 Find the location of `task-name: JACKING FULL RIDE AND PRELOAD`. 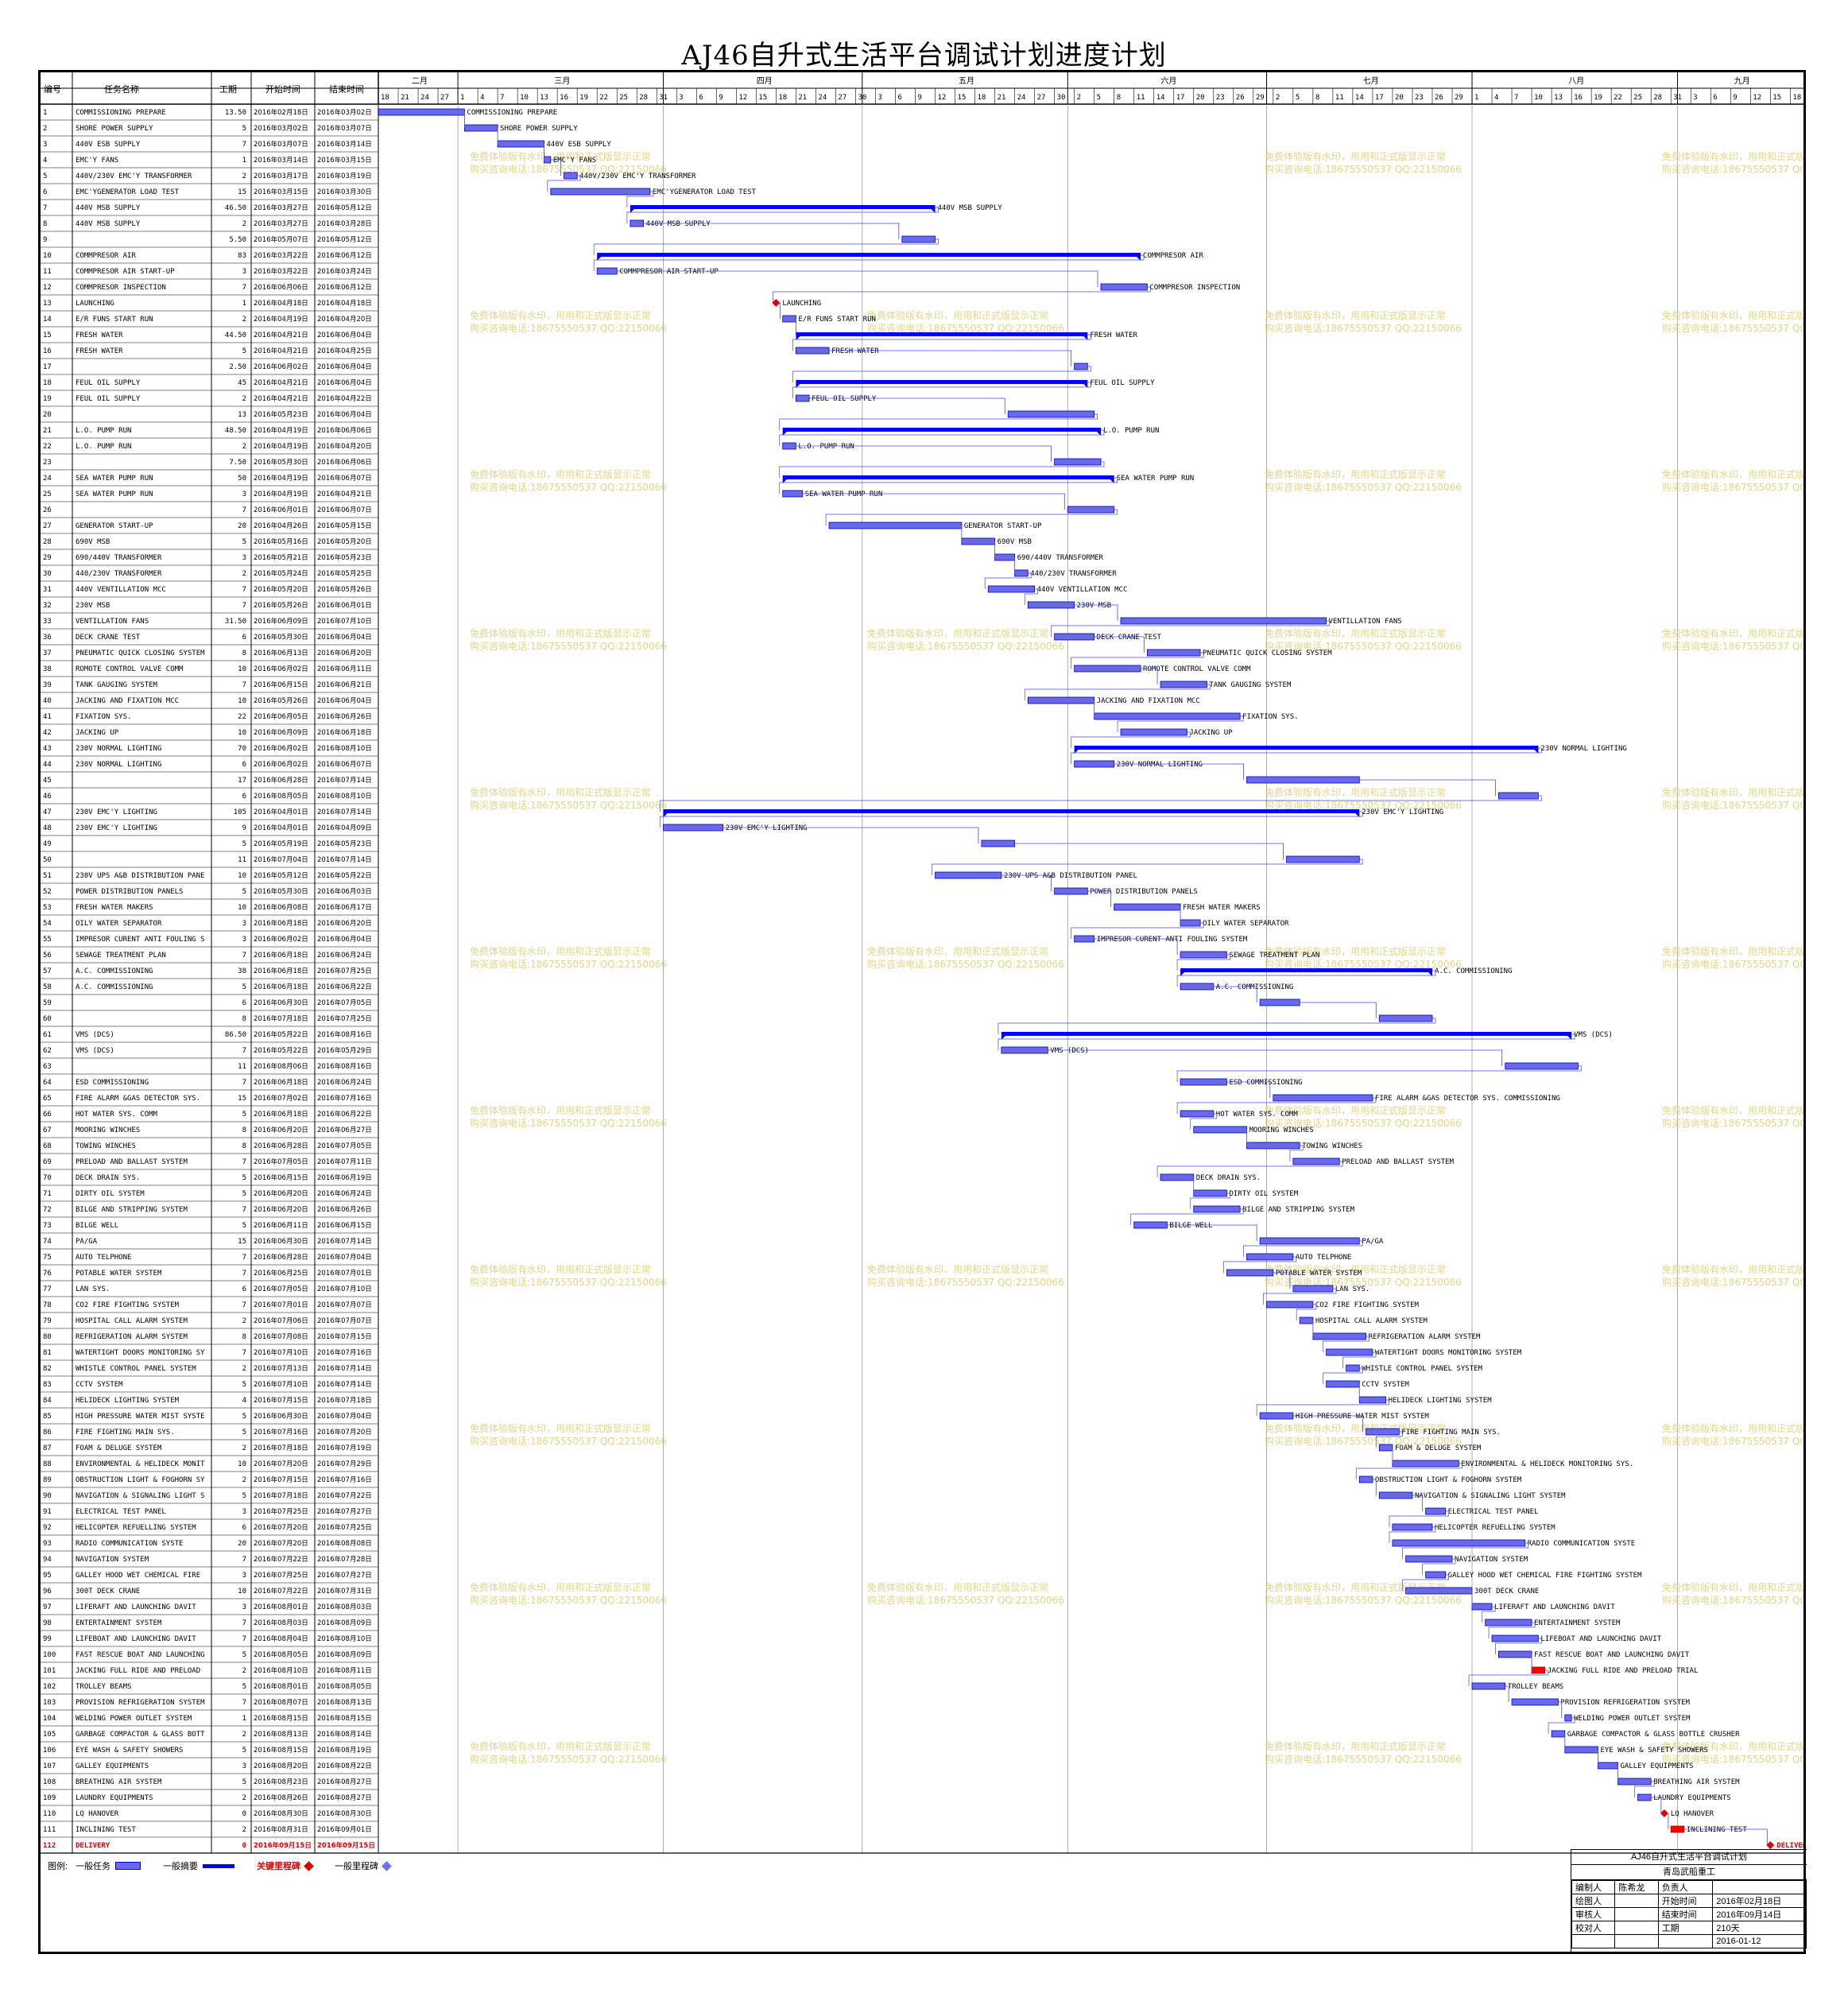

task-name: JACKING FULL RIDE AND PRELOAD is located at coordinates (138, 1671).